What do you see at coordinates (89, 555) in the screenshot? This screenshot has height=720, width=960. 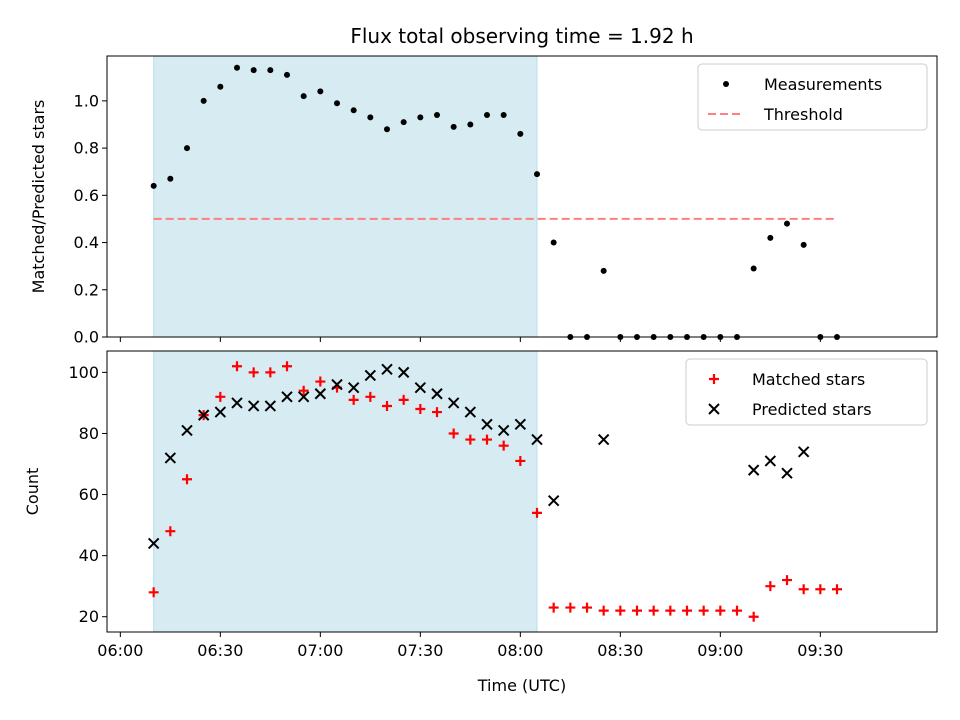 I see `y-tick-label: 40` at bounding box center [89, 555].